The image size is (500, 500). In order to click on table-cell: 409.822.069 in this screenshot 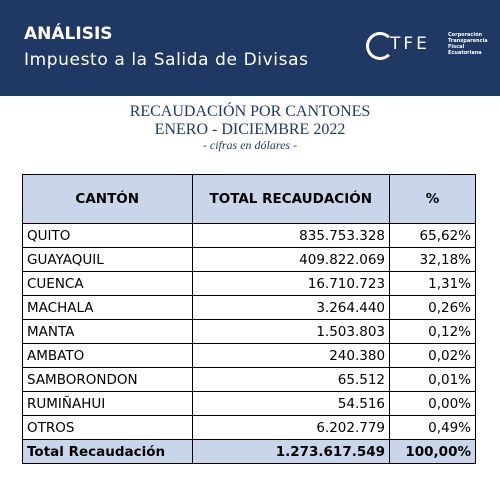, I will do `click(291, 259)`.